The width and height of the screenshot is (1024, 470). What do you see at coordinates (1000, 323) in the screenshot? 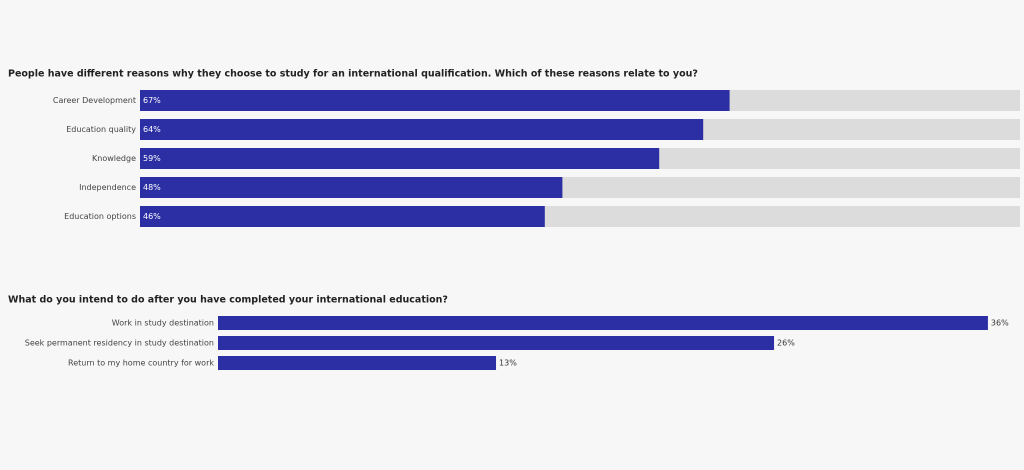
I see `data-label: 36%` at bounding box center [1000, 323].